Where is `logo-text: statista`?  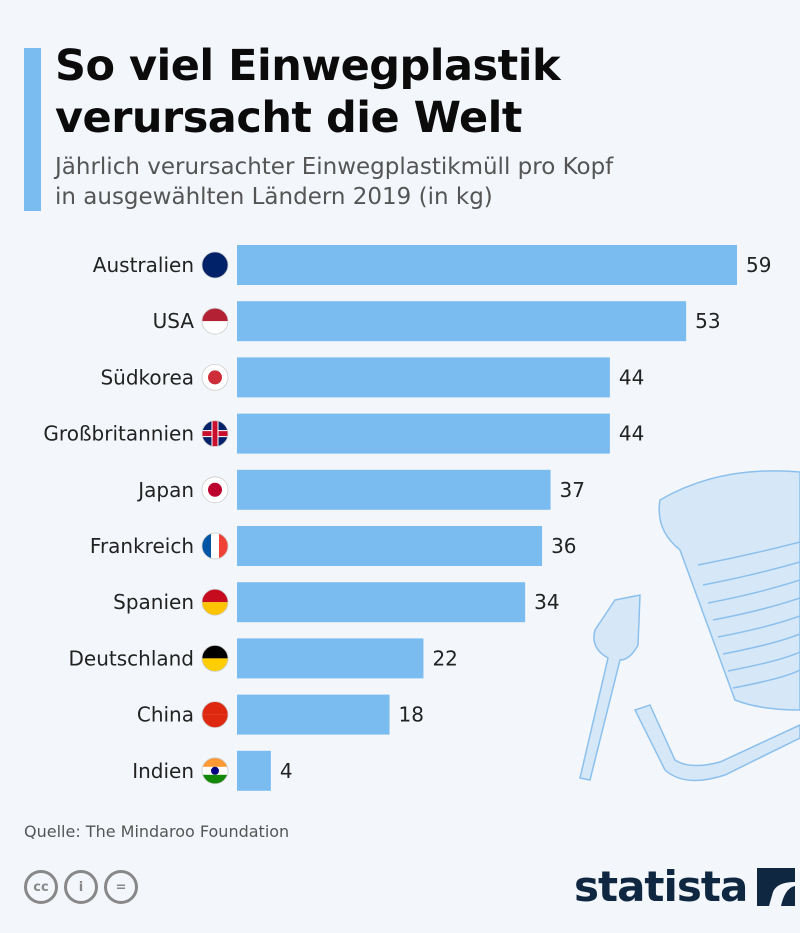
logo-text: statista is located at coordinates (661, 886).